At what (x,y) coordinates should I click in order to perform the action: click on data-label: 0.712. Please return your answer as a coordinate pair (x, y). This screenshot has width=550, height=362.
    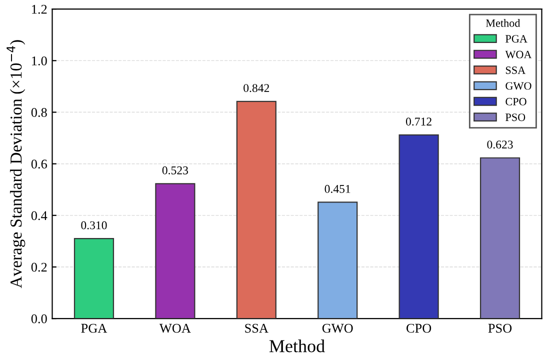
    Looking at the image, I should click on (419, 122).